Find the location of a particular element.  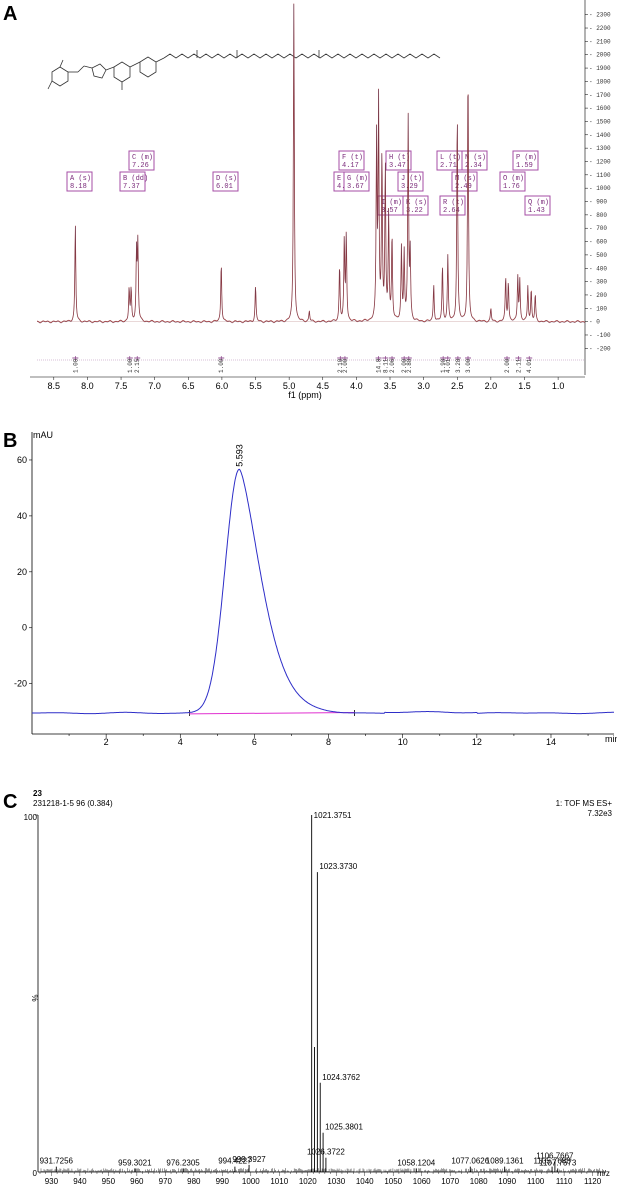

ms-peak-label: 999.3927 is located at coordinates (249, 1159).